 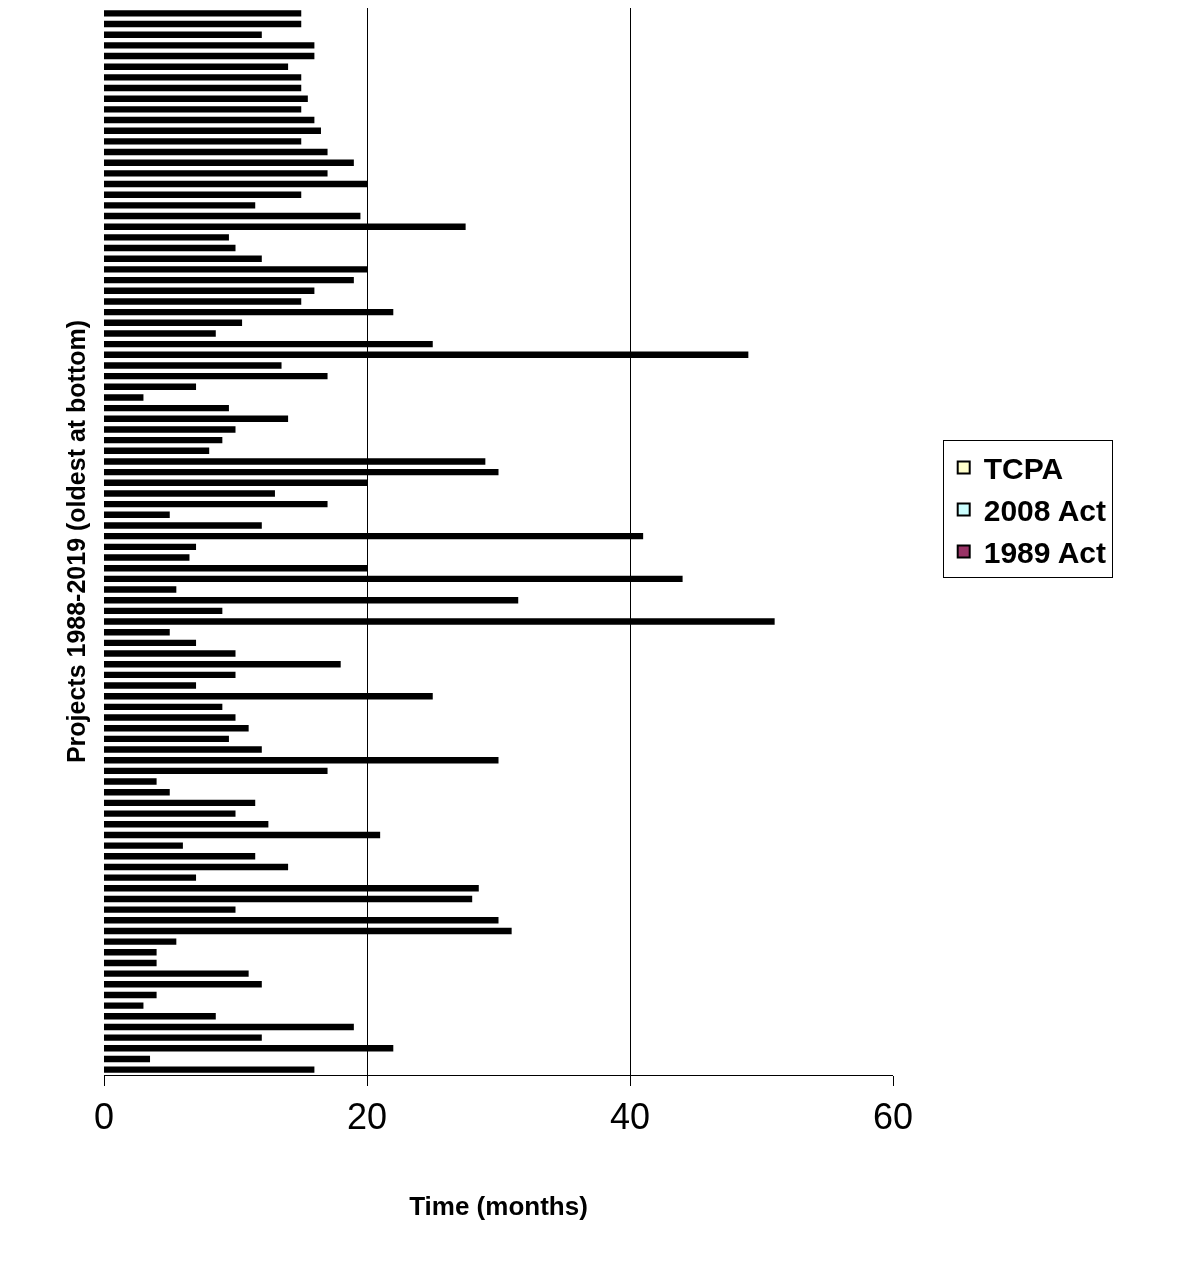 What do you see at coordinates (1045, 511) in the screenshot?
I see `legend-label: 2008 Act` at bounding box center [1045, 511].